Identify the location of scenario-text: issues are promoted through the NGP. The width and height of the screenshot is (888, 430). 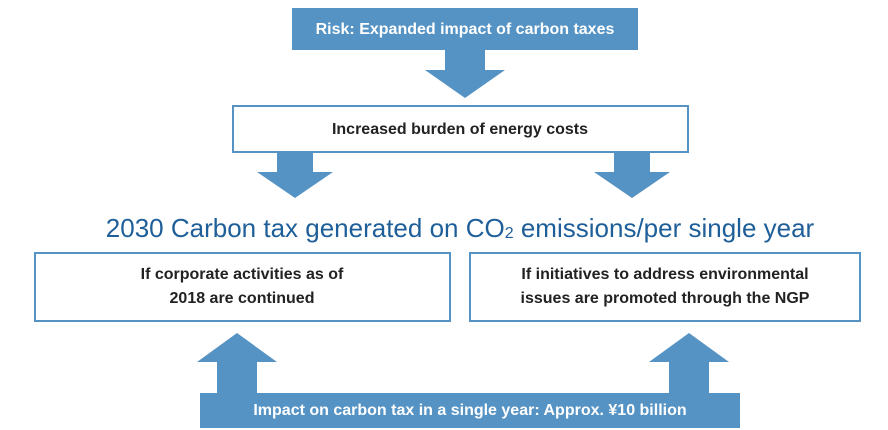
(665, 298).